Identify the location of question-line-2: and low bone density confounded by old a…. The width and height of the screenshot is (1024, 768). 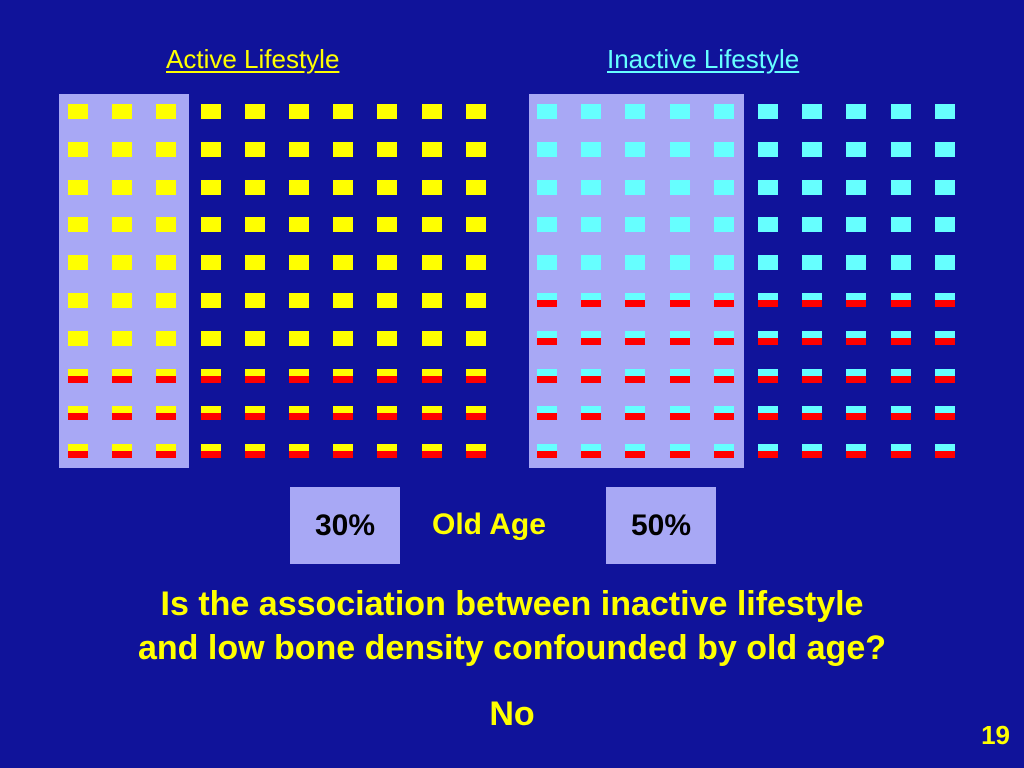
(512, 648).